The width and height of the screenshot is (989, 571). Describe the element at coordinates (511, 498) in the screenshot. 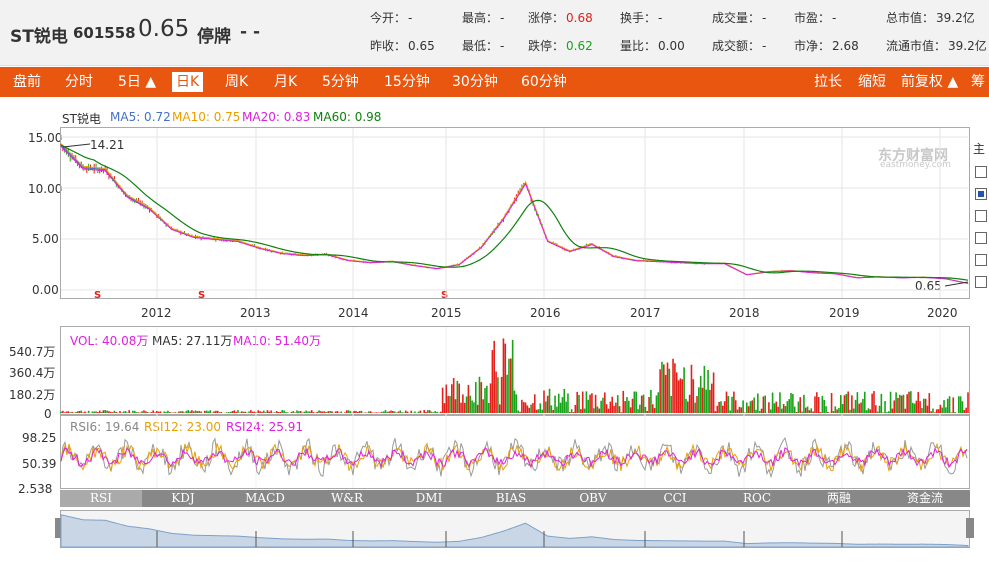

I see `indicator-tab-bias: BIAS` at that location.